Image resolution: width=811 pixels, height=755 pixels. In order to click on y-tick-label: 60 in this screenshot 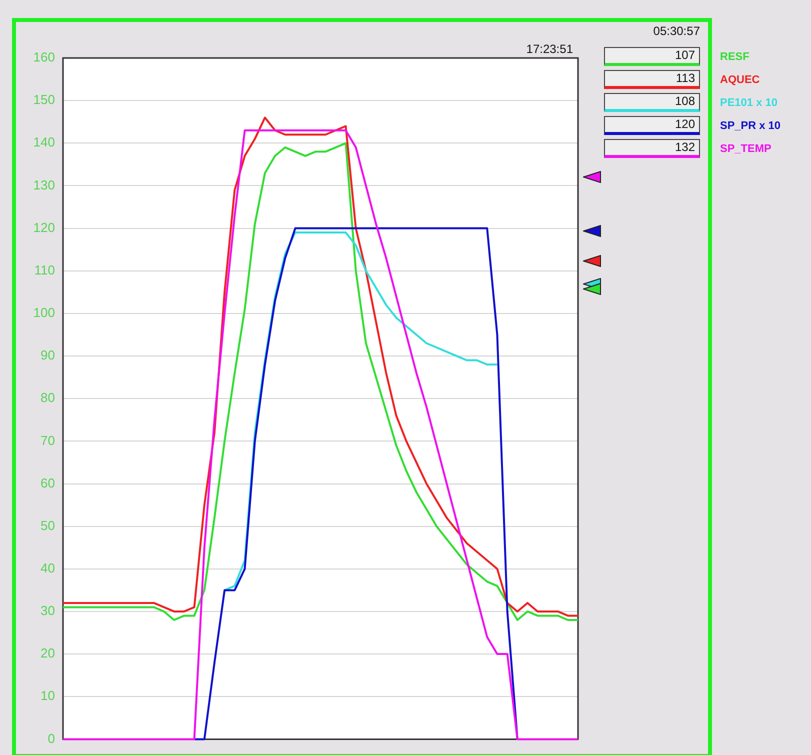, I will do `click(47, 482)`.